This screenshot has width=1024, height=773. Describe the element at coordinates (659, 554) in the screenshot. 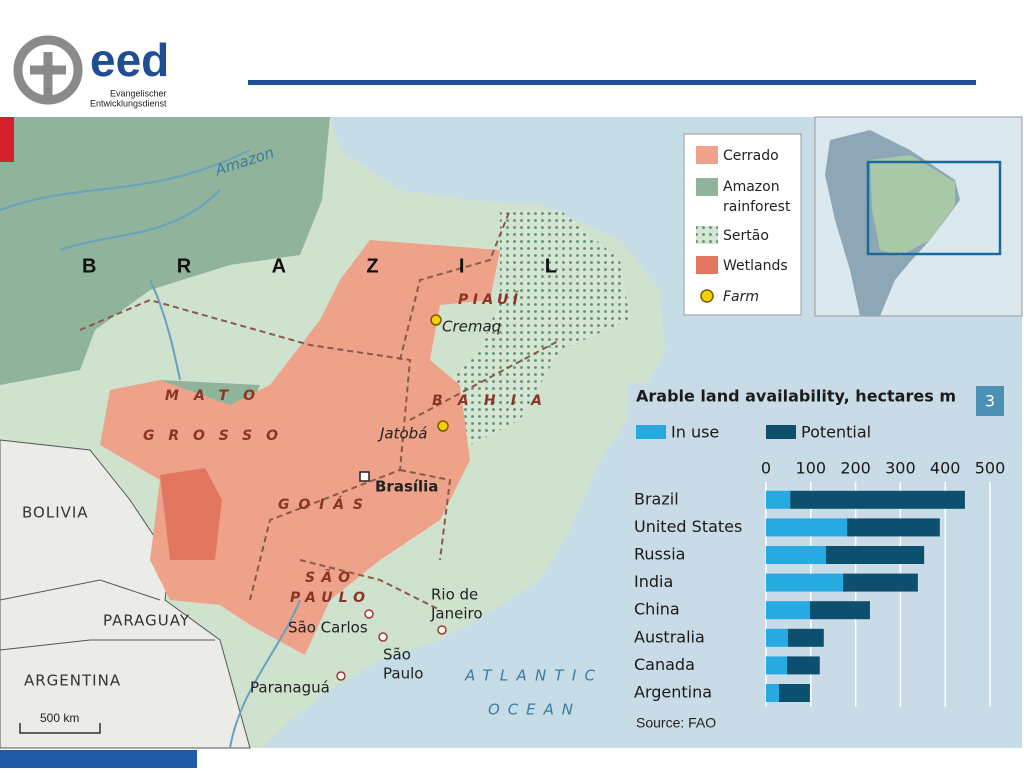

I see `y-tick-label: Russia` at that location.